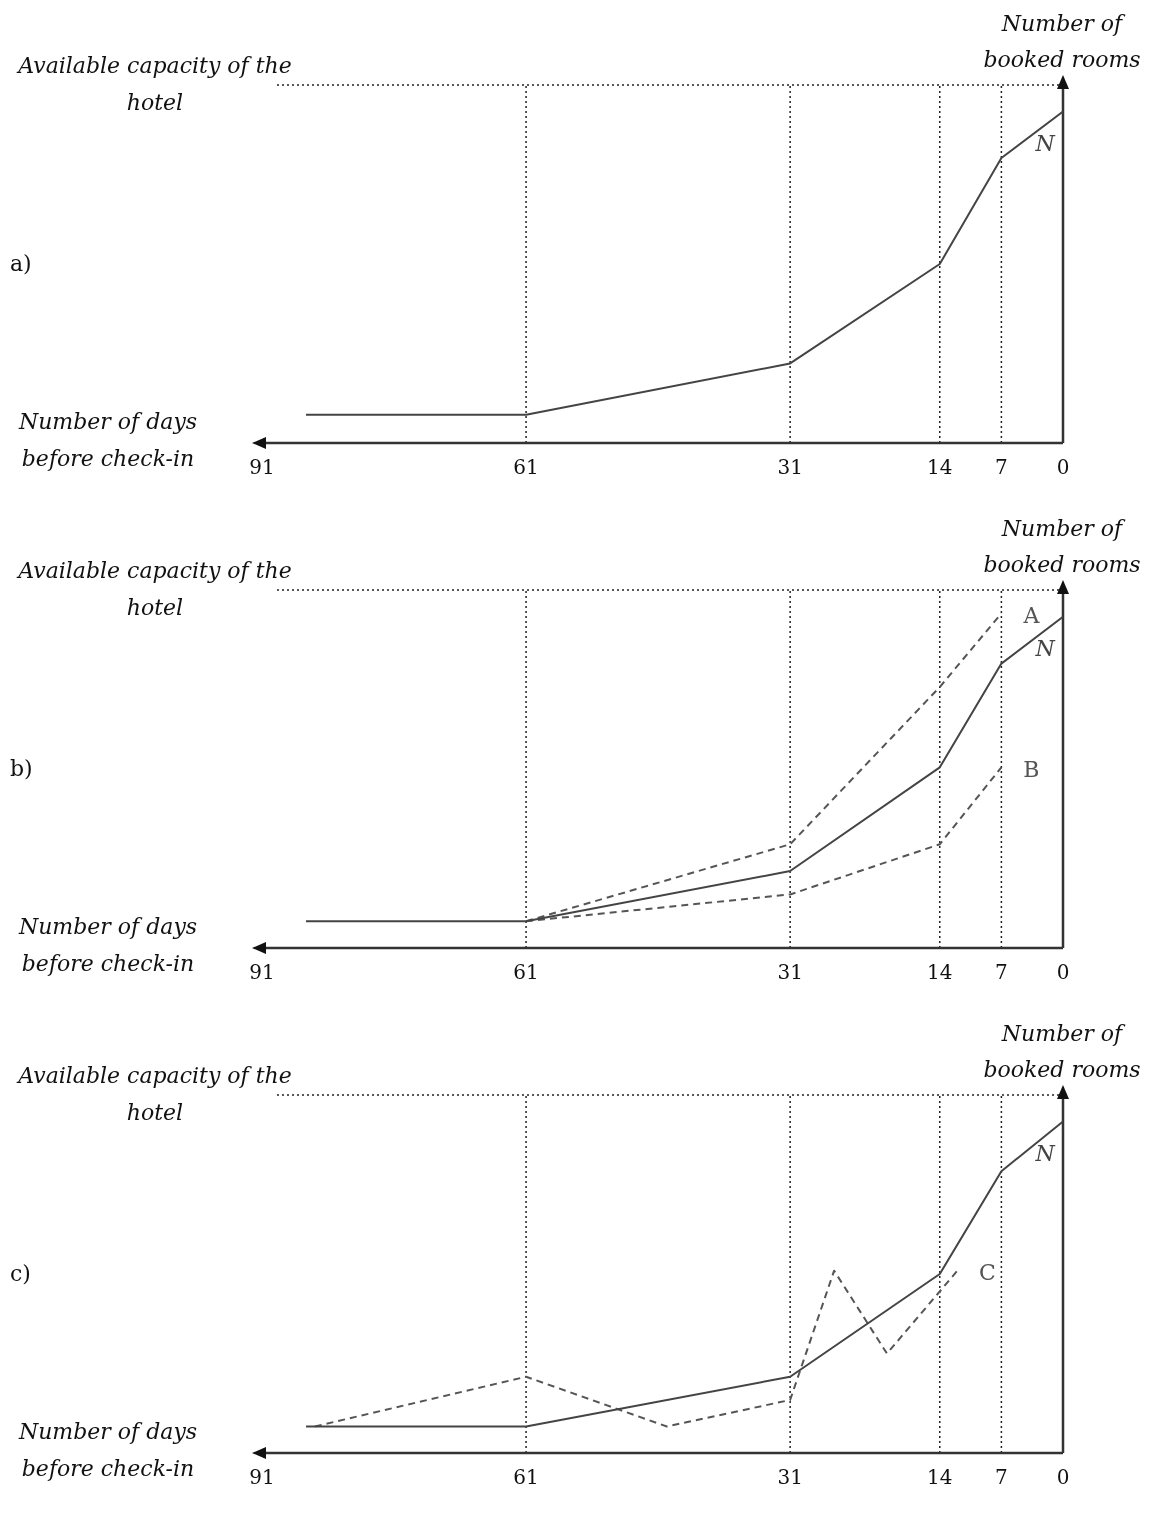  Describe the element at coordinates (21, 768) in the screenshot. I see `text: b)` at that location.